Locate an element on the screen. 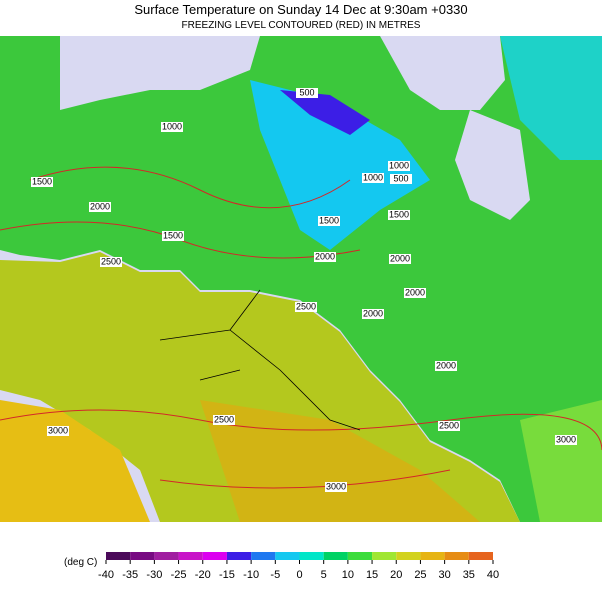 The width and height of the screenshot is (602, 599). mountains is located at coordinates (340, 165).